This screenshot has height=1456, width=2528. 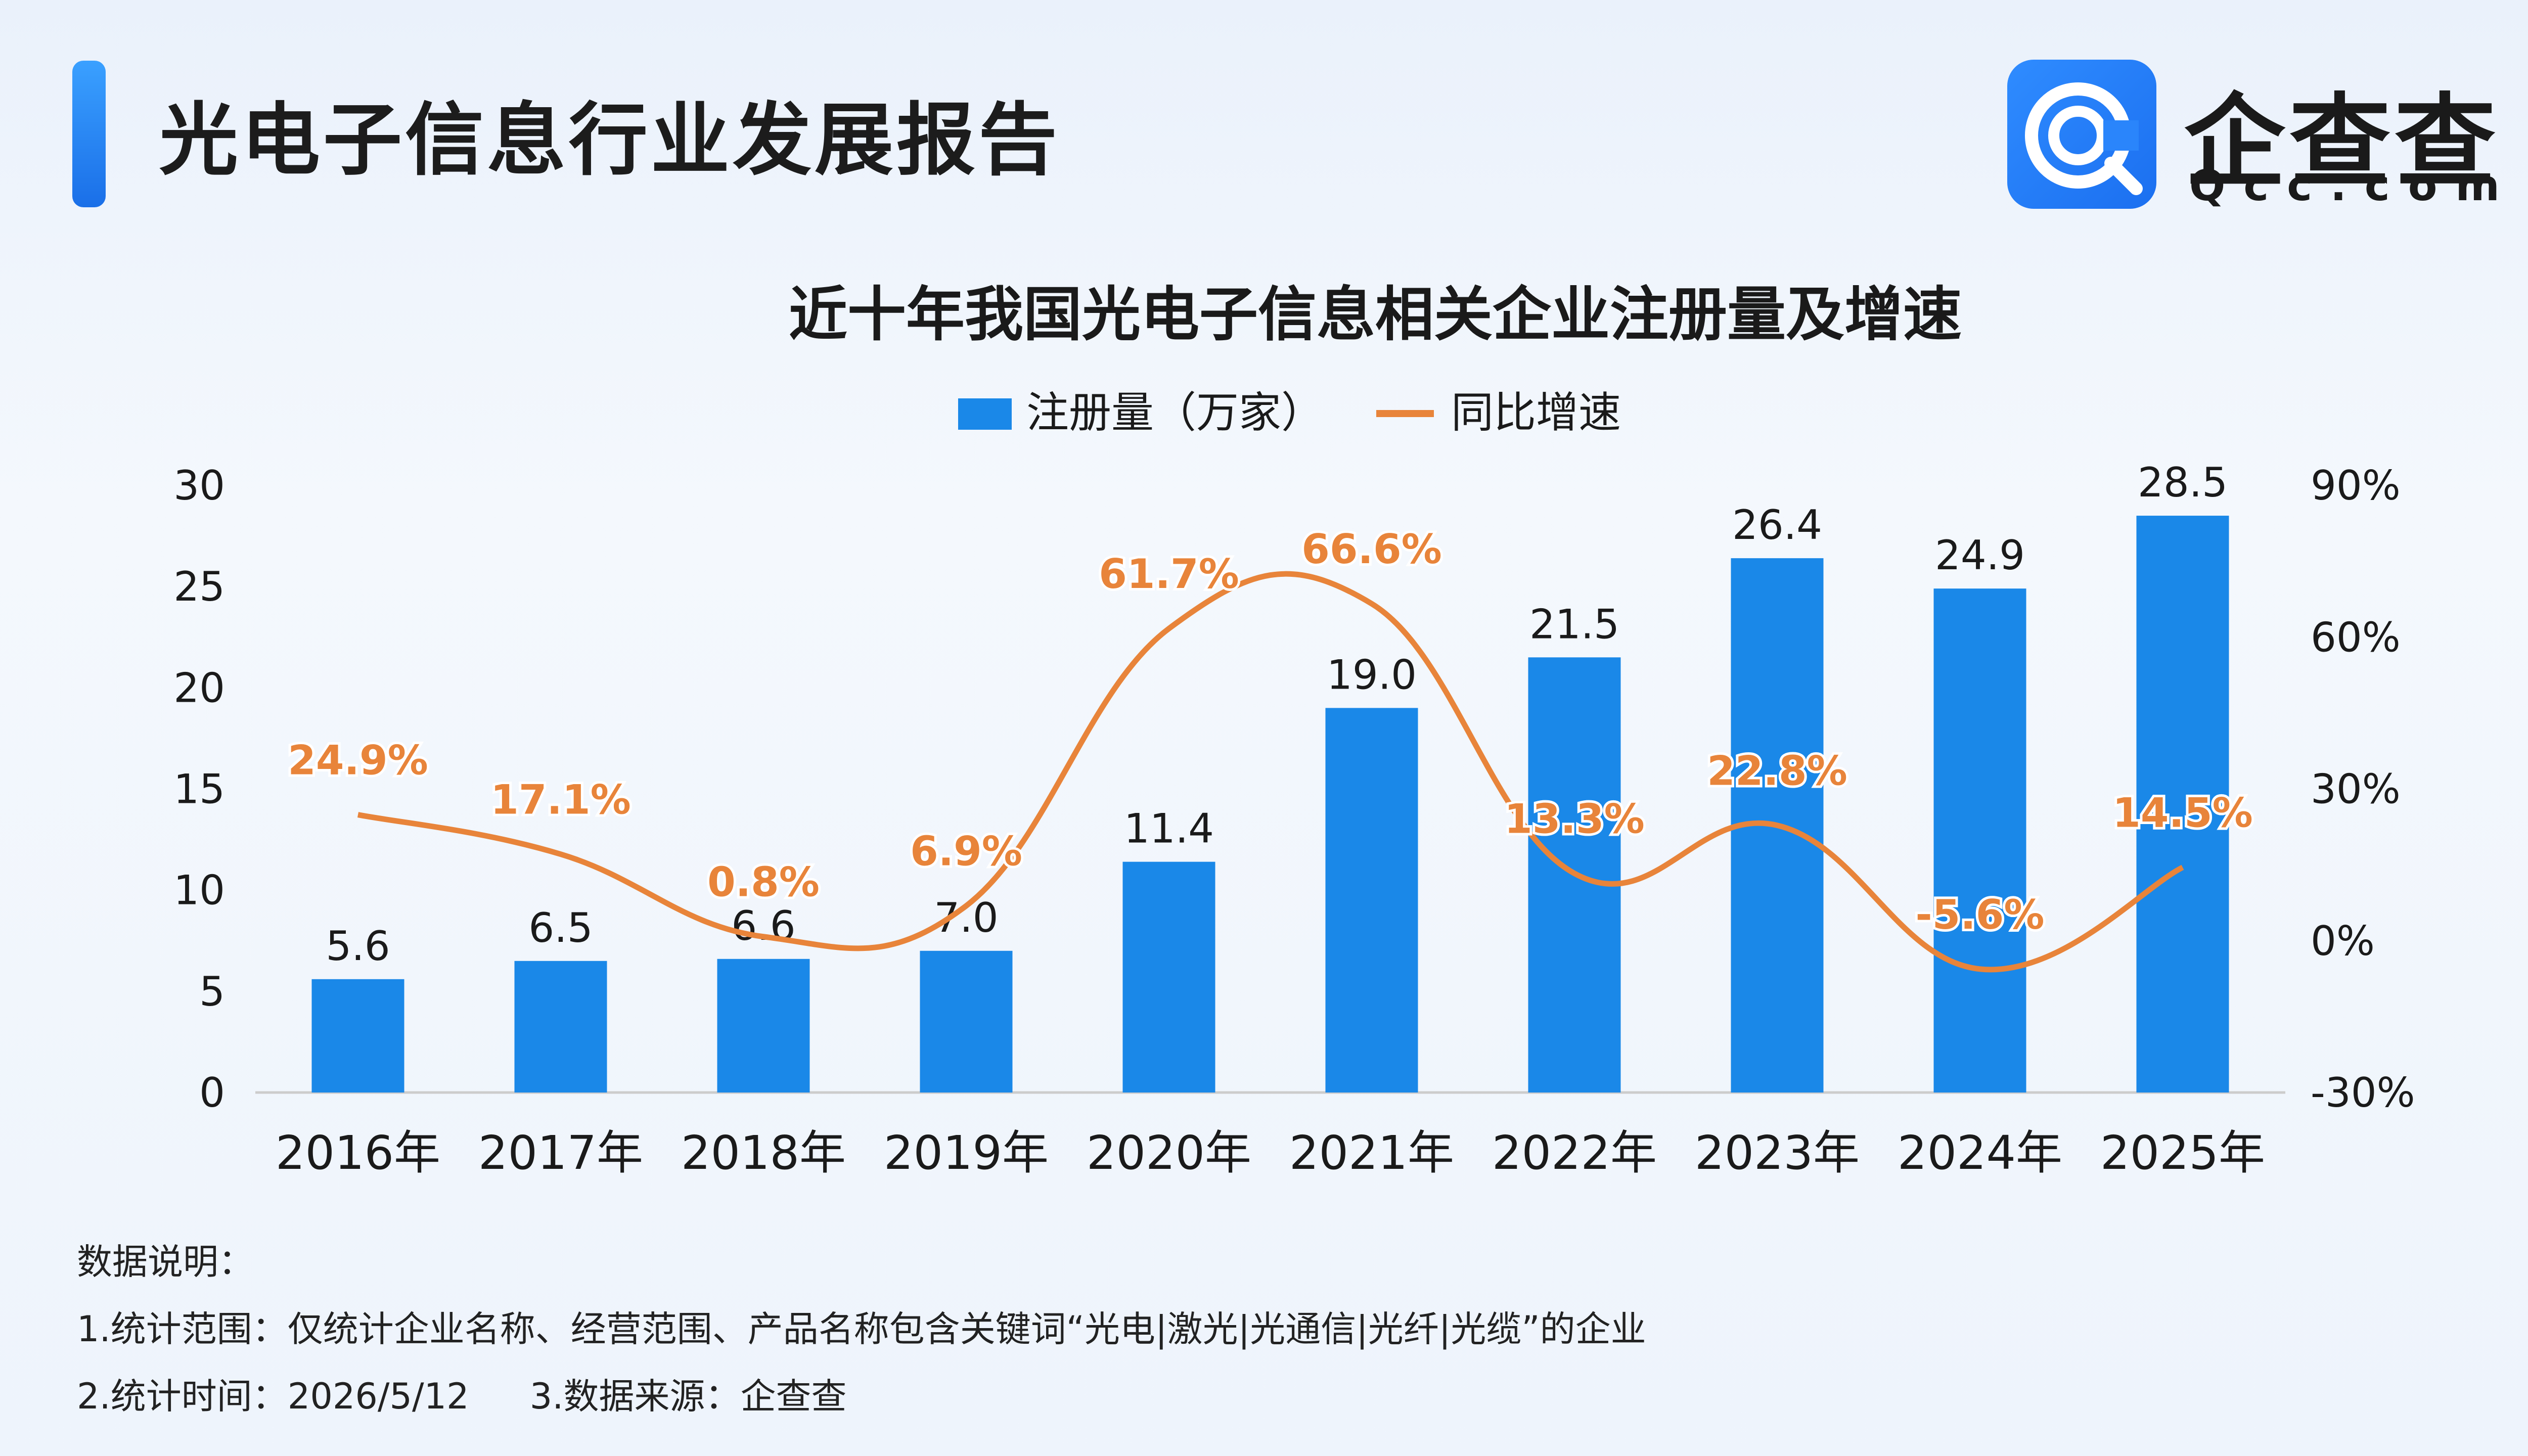 What do you see at coordinates (1575, 1153) in the screenshot?
I see `x-tick-label: 2022年` at bounding box center [1575, 1153].